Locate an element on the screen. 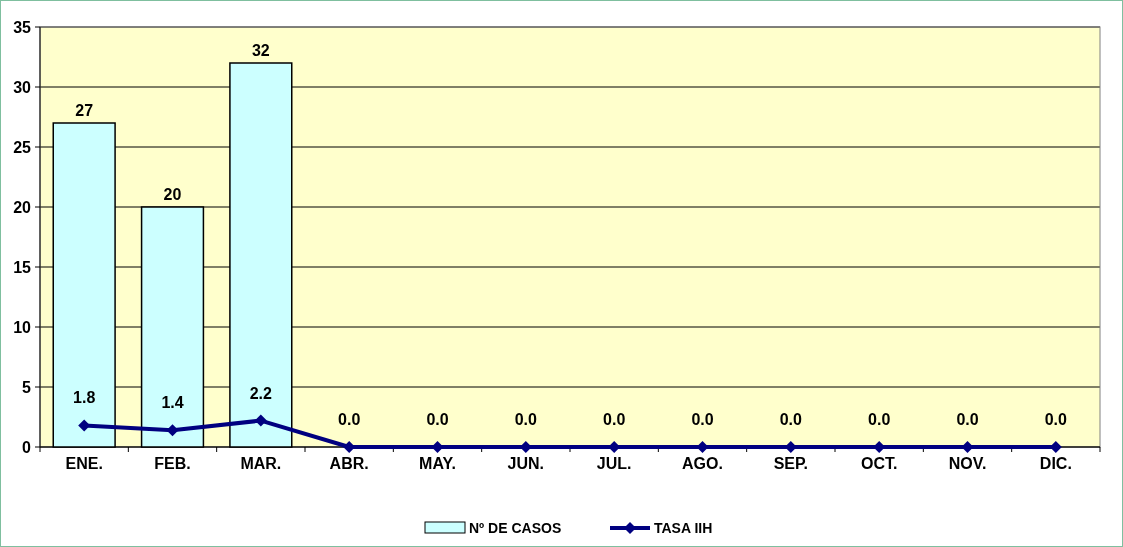 The image size is (1123, 547). x-tick-label: JUN. is located at coordinates (526, 463).